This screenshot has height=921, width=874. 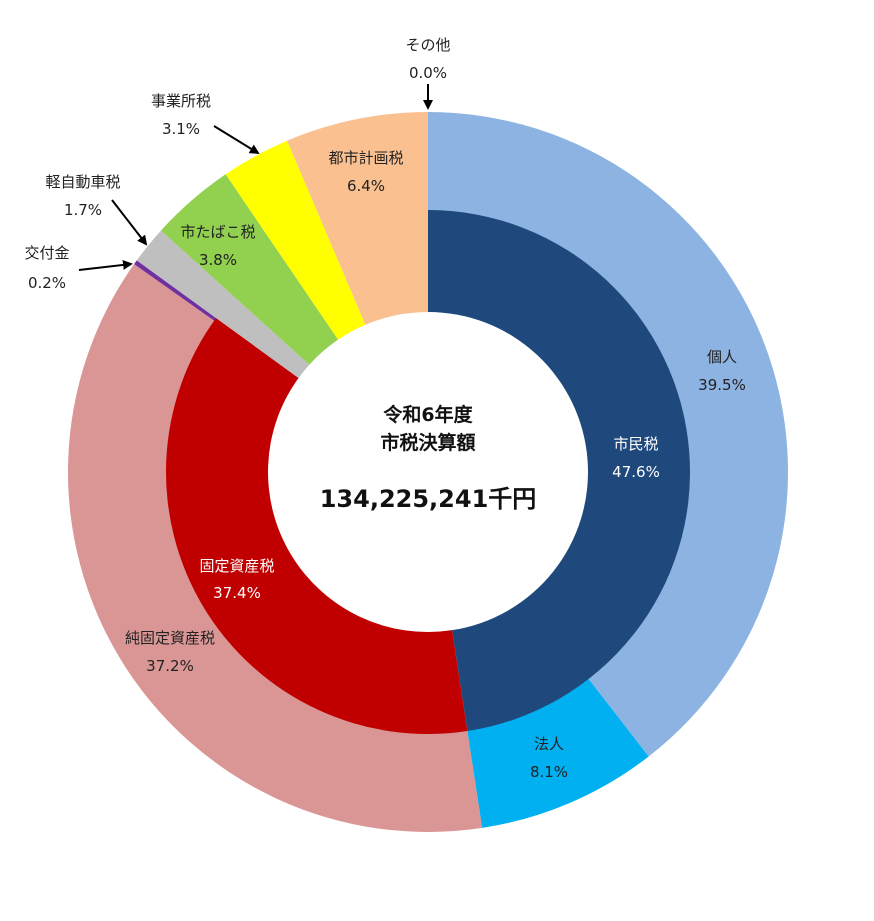 What do you see at coordinates (428, 458) in the screenshot?
I see `center-label: 令和6年度 市税決算額 134,225,241千円` at bounding box center [428, 458].